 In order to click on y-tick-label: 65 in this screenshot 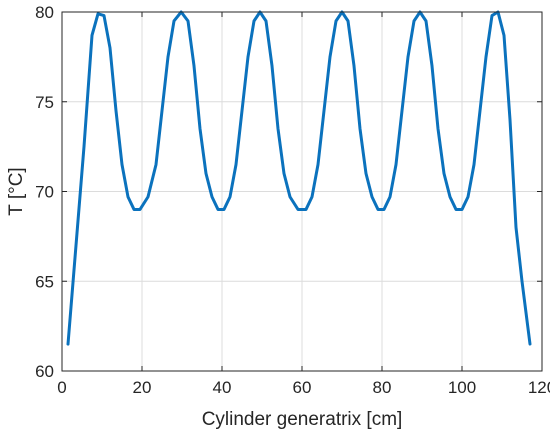, I will do `click(44, 281)`.